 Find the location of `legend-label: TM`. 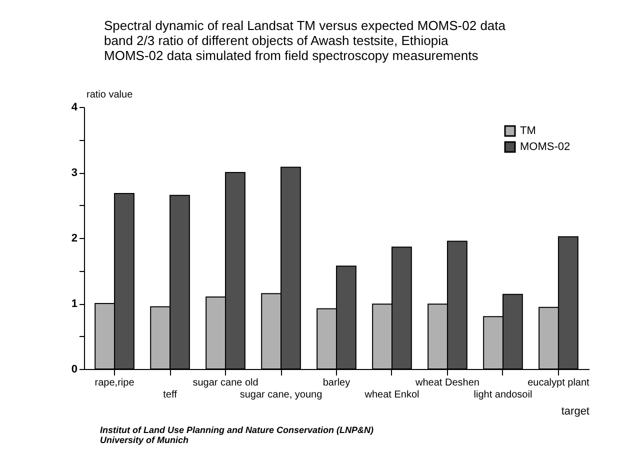

legend-label: TM is located at coordinates (528, 131).